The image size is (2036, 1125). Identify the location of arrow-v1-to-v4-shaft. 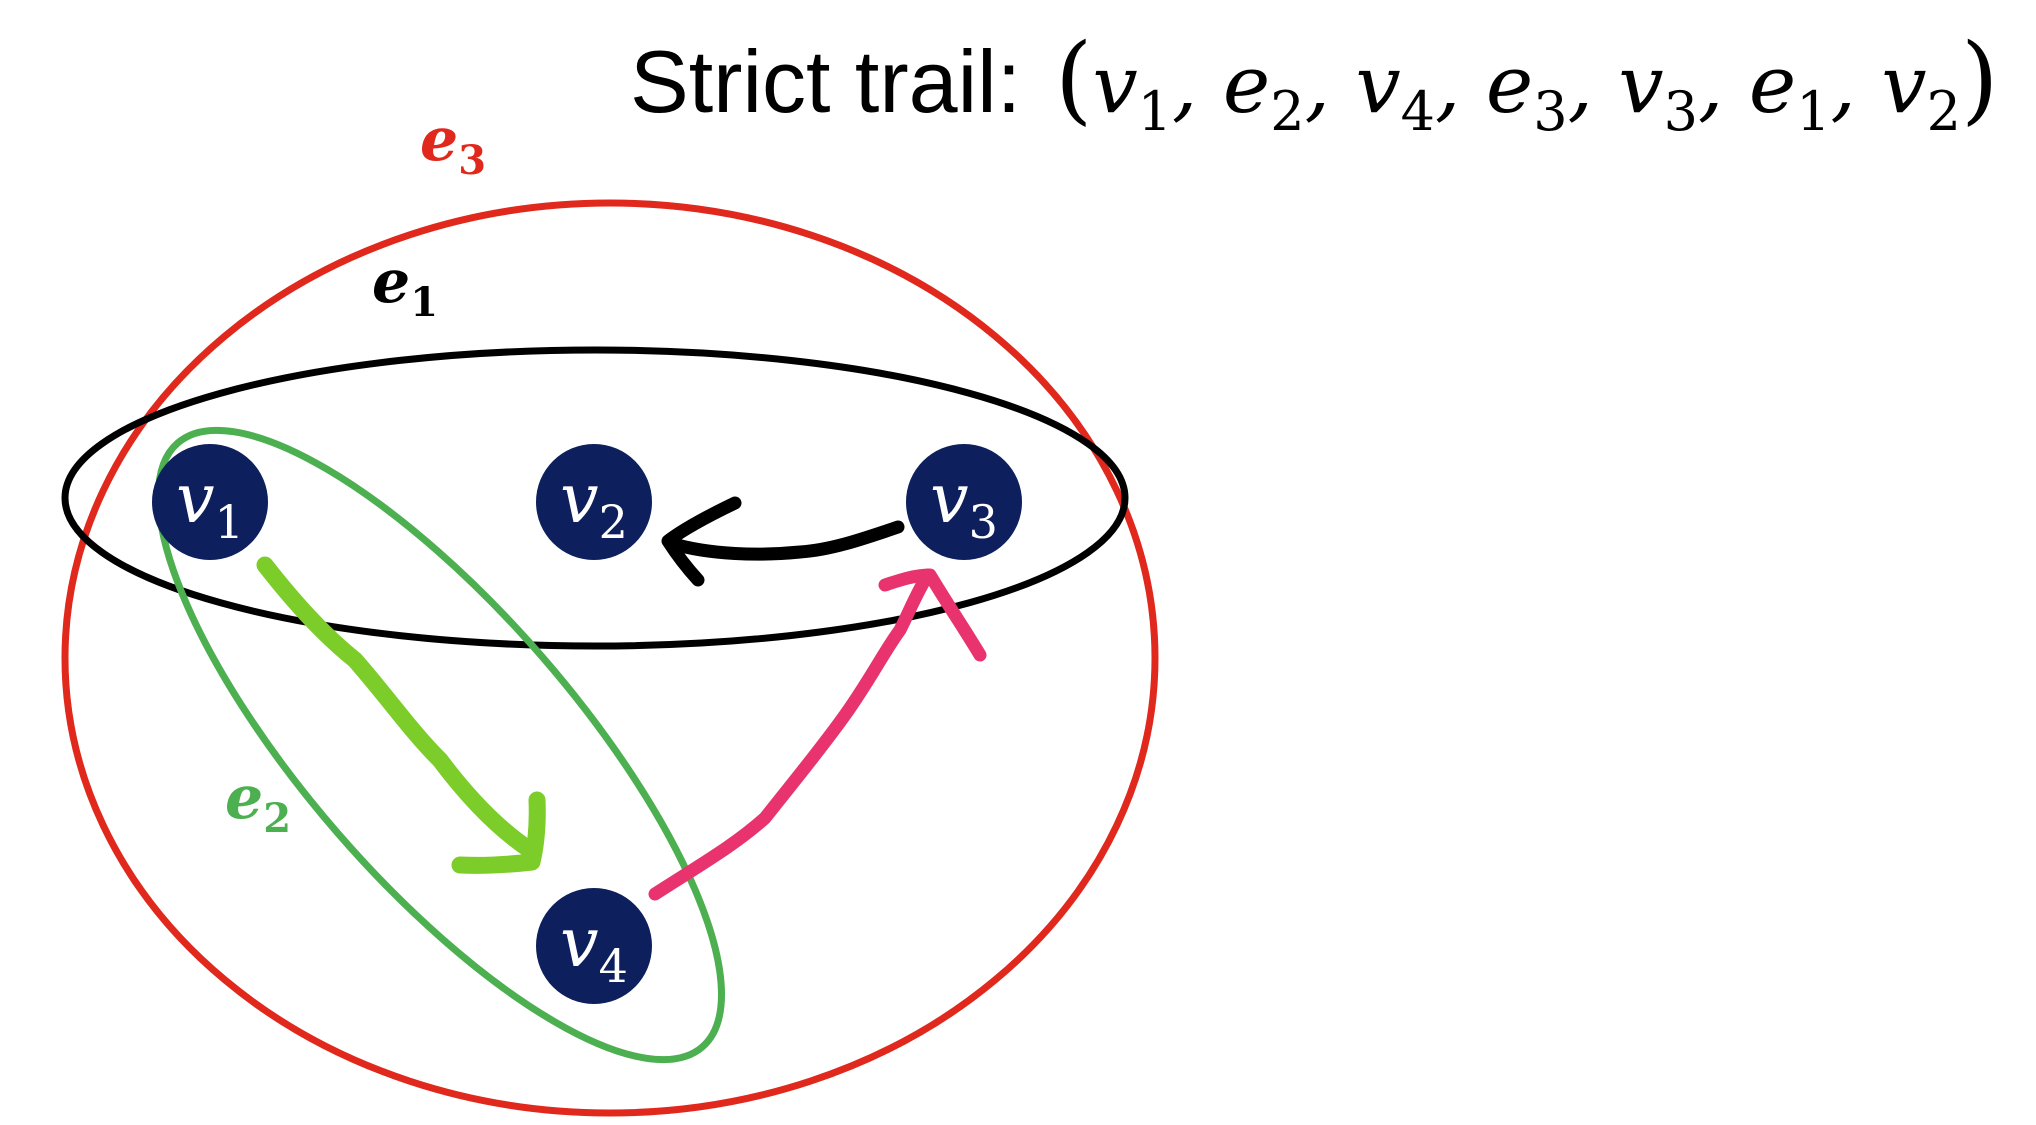
(397, 707).